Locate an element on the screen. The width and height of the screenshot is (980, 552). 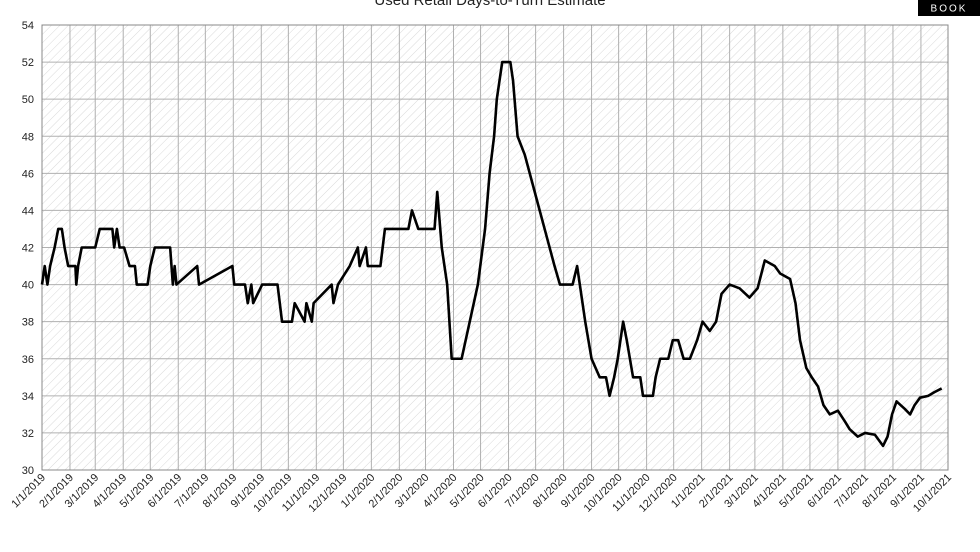
y-tick-label: 40 is located at coordinates (28, 286).